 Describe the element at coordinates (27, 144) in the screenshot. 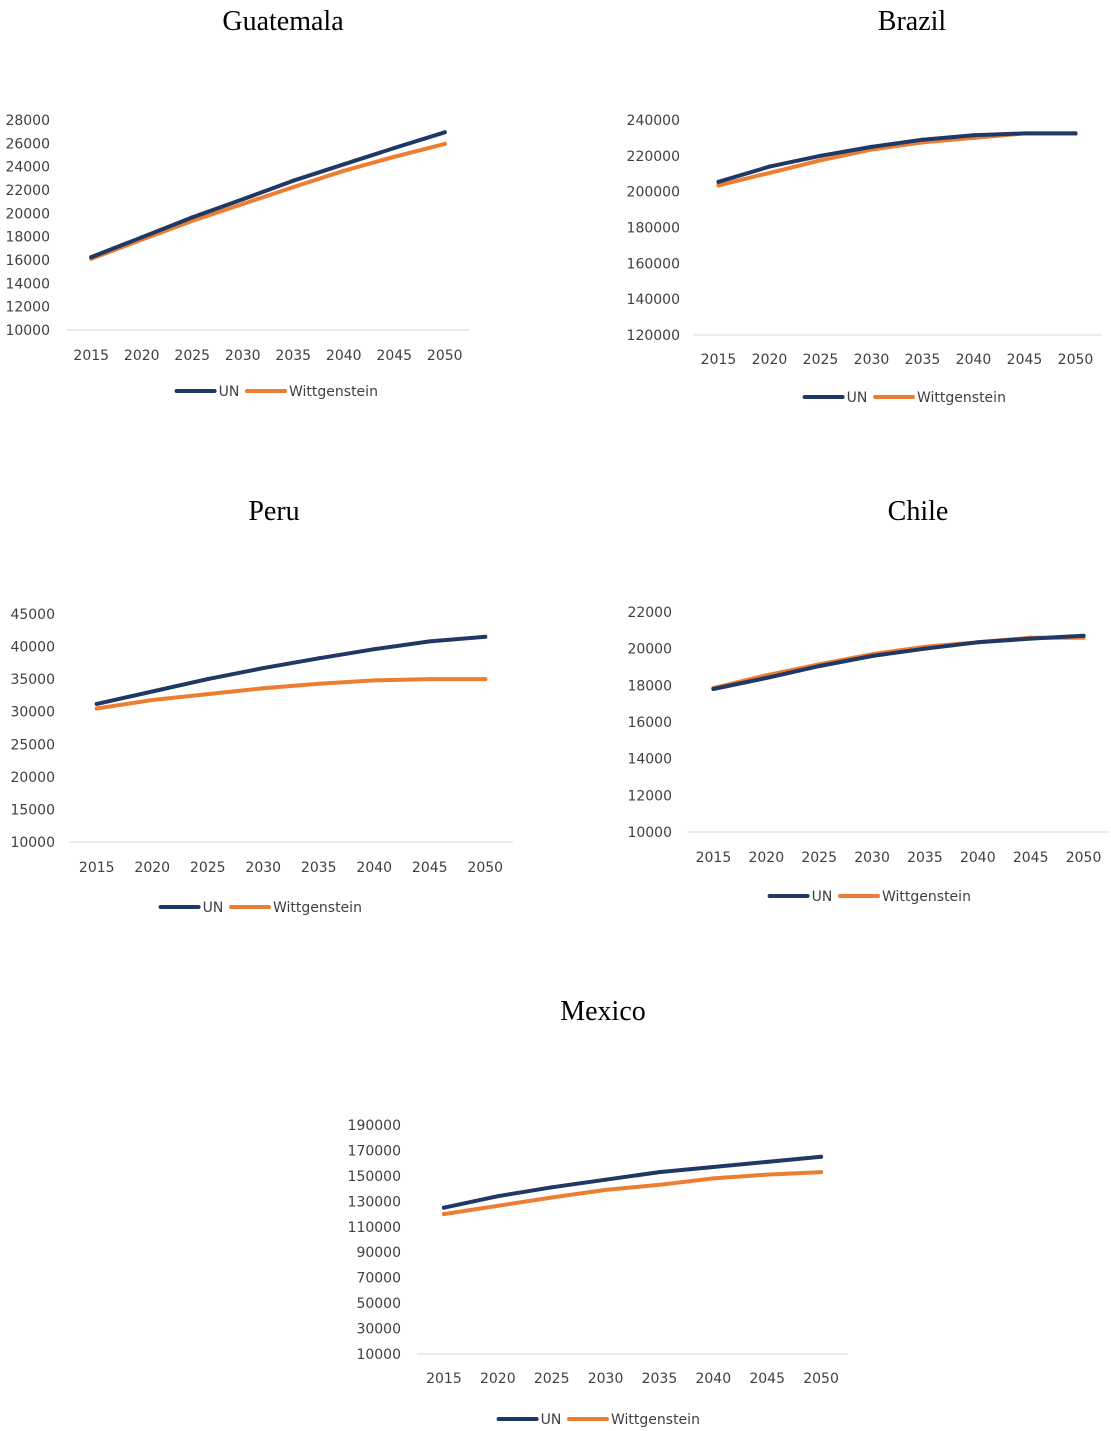

I see `y-tick-label: 26000` at that location.